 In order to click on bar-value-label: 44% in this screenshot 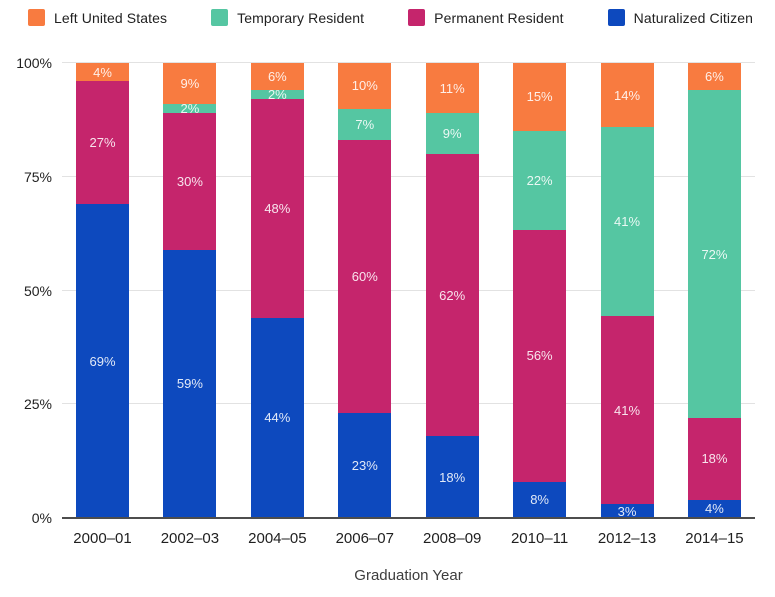, I will do `click(277, 418)`.